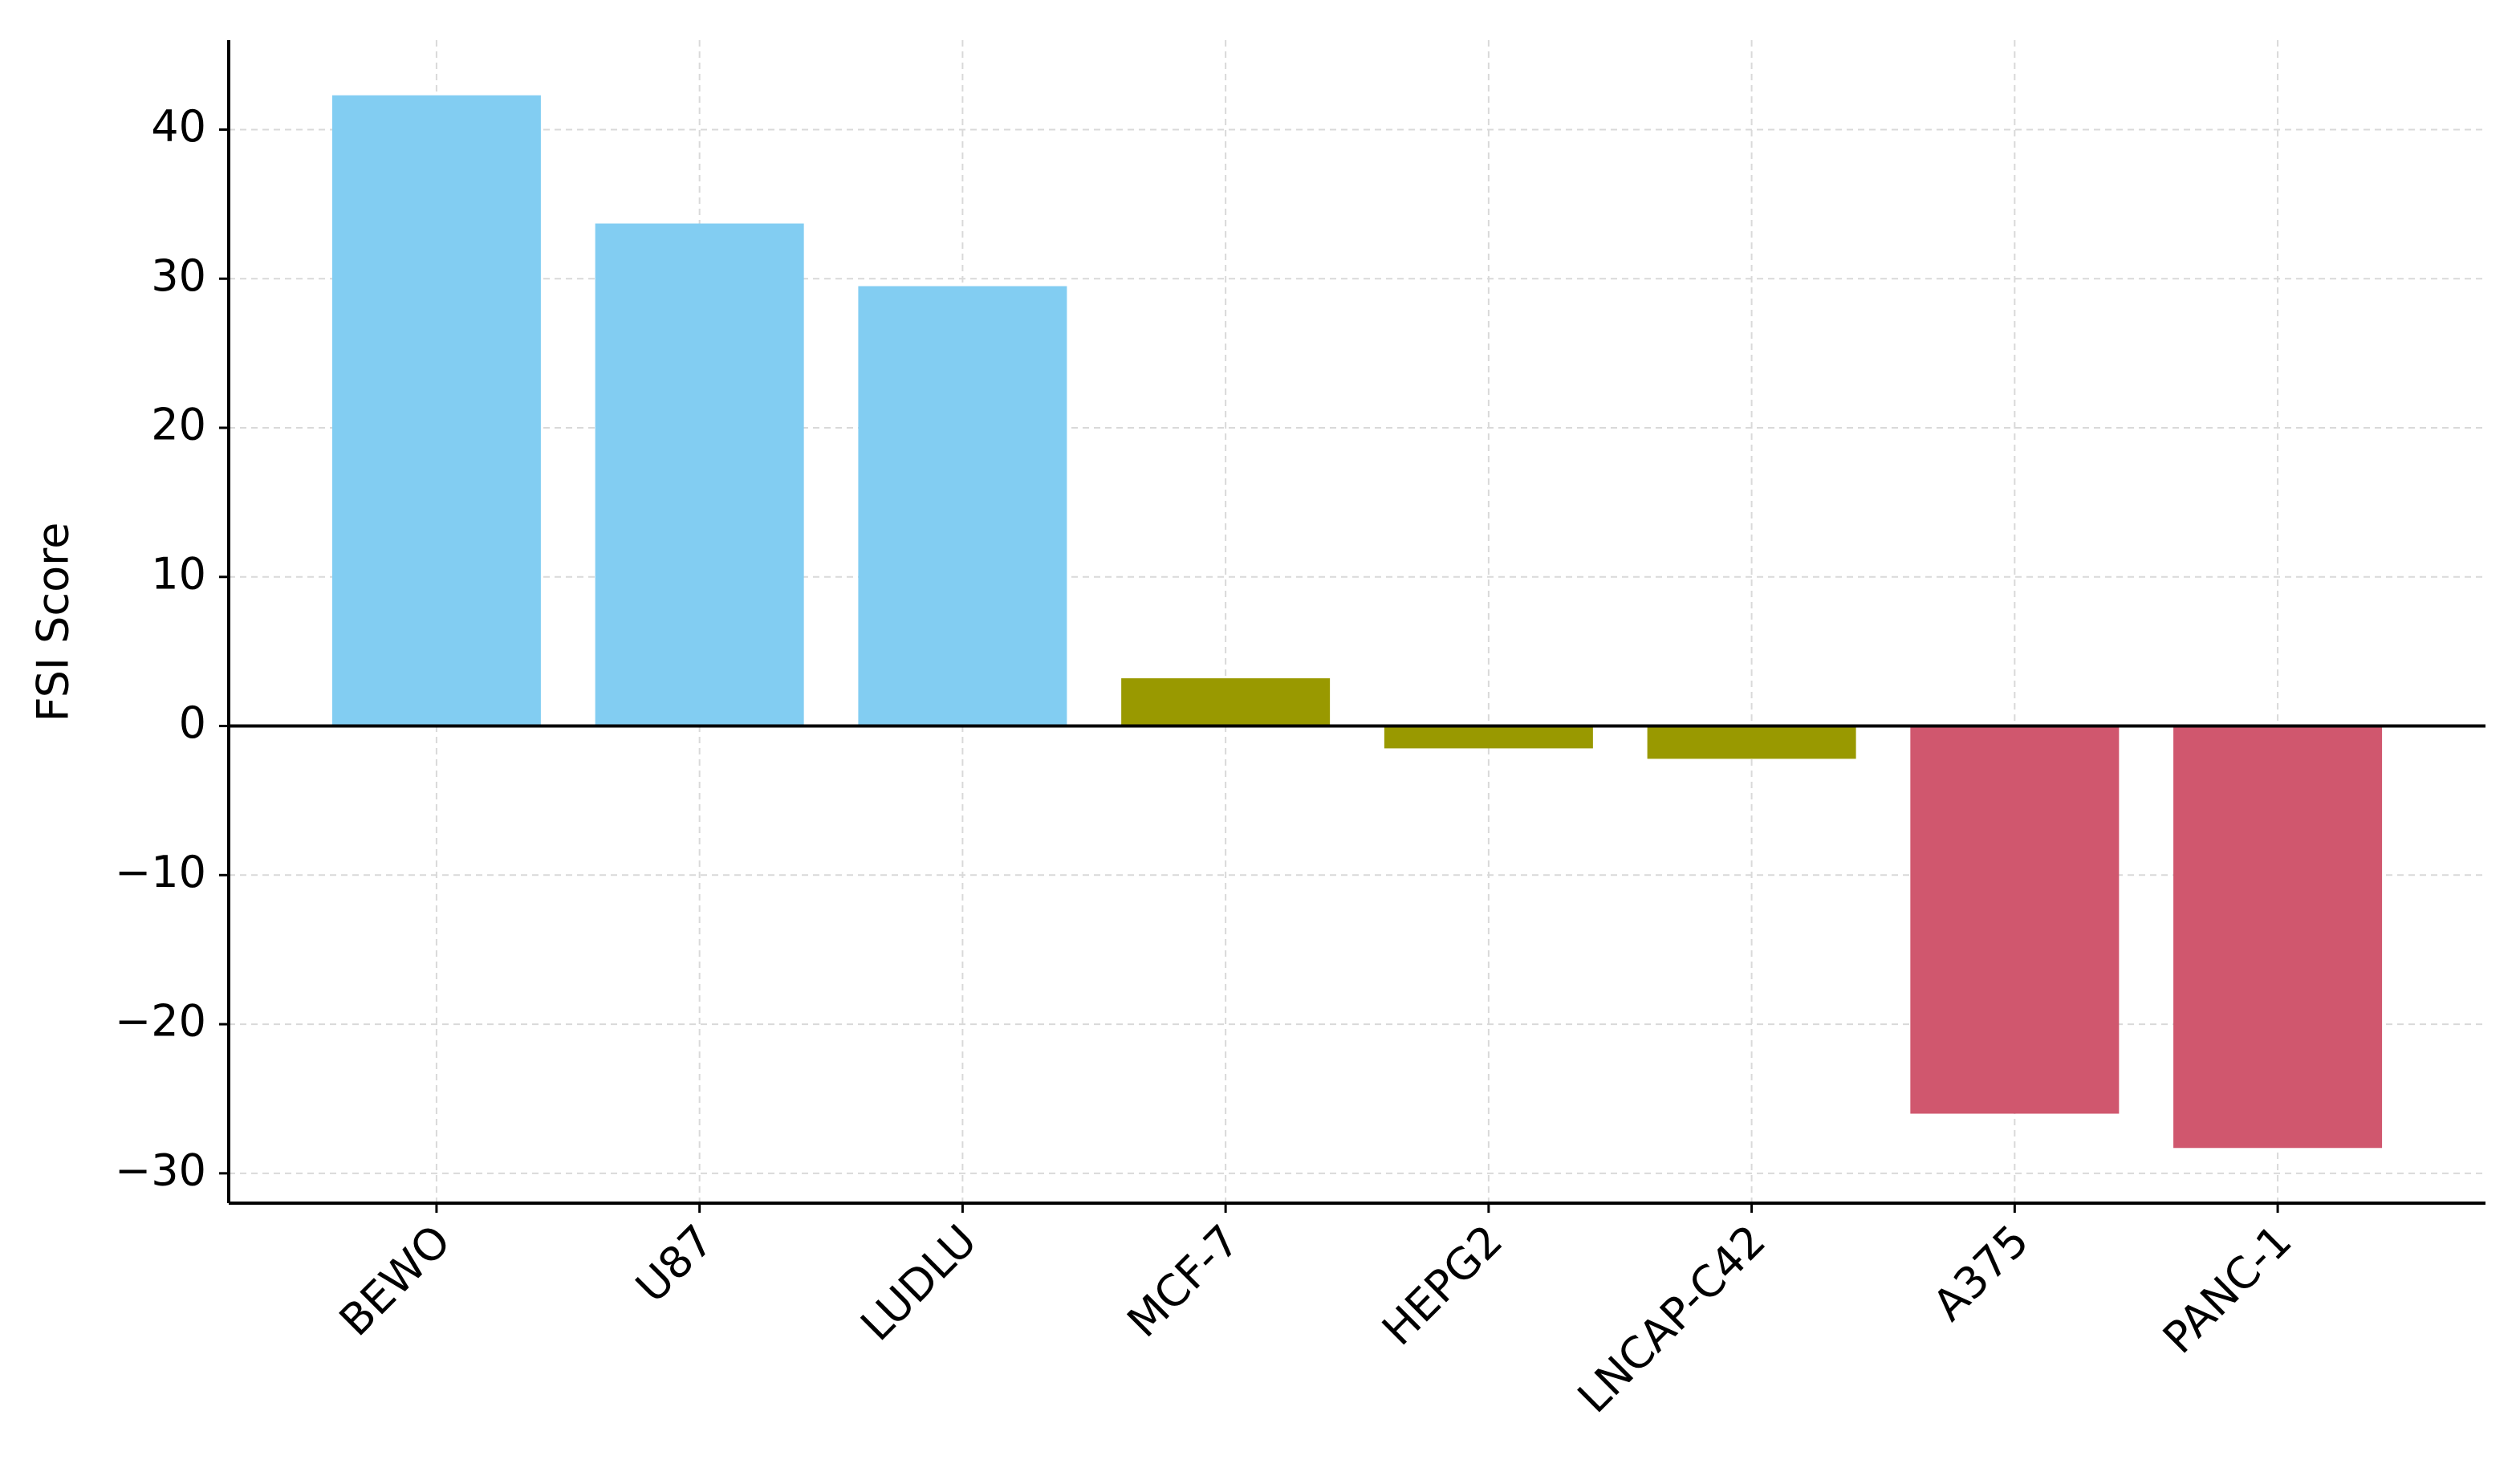 Image resolution: width=2520 pixels, height=1468 pixels. What do you see at coordinates (192, 722) in the screenshot?
I see `y-tick-label: 0` at bounding box center [192, 722].